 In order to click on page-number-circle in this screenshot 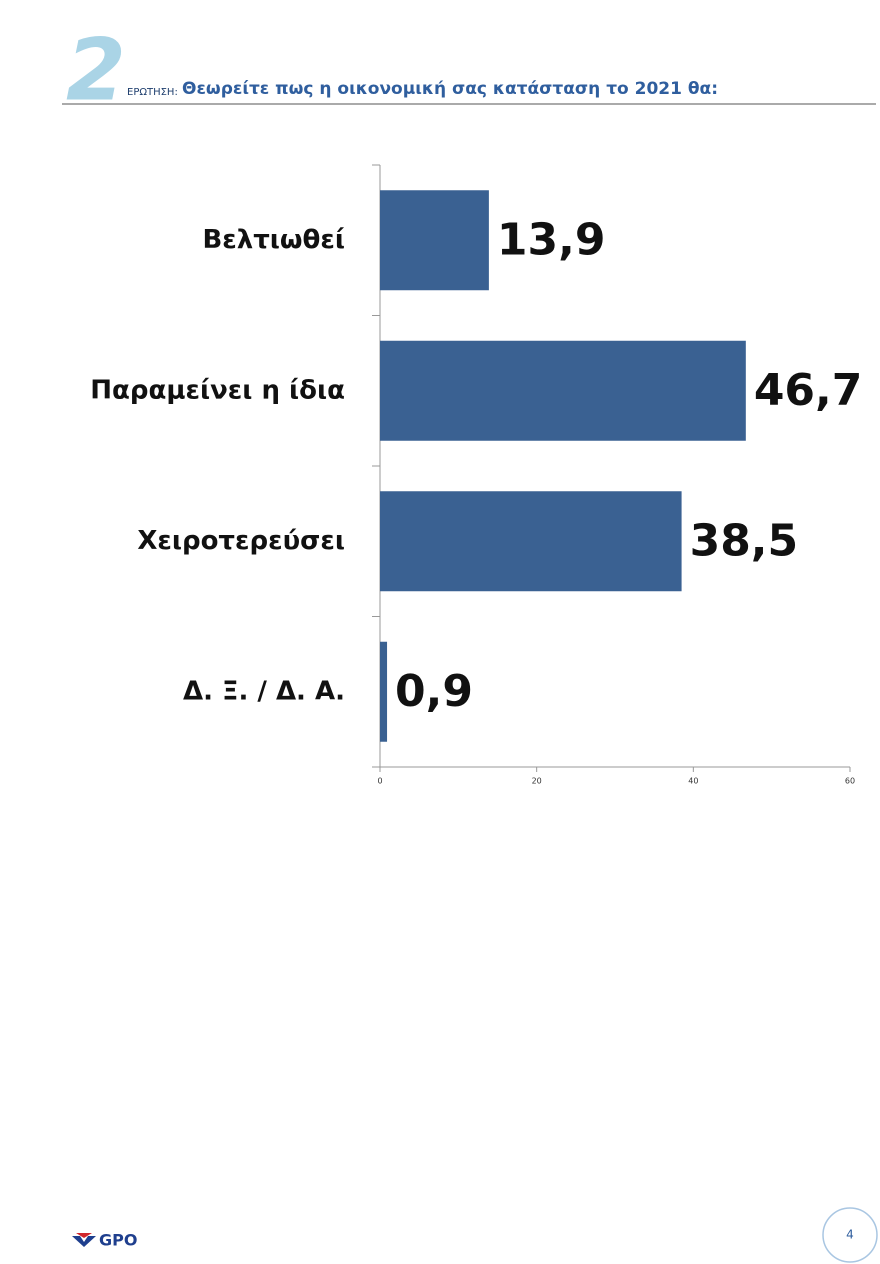, I will do `click(850, 1235)`.